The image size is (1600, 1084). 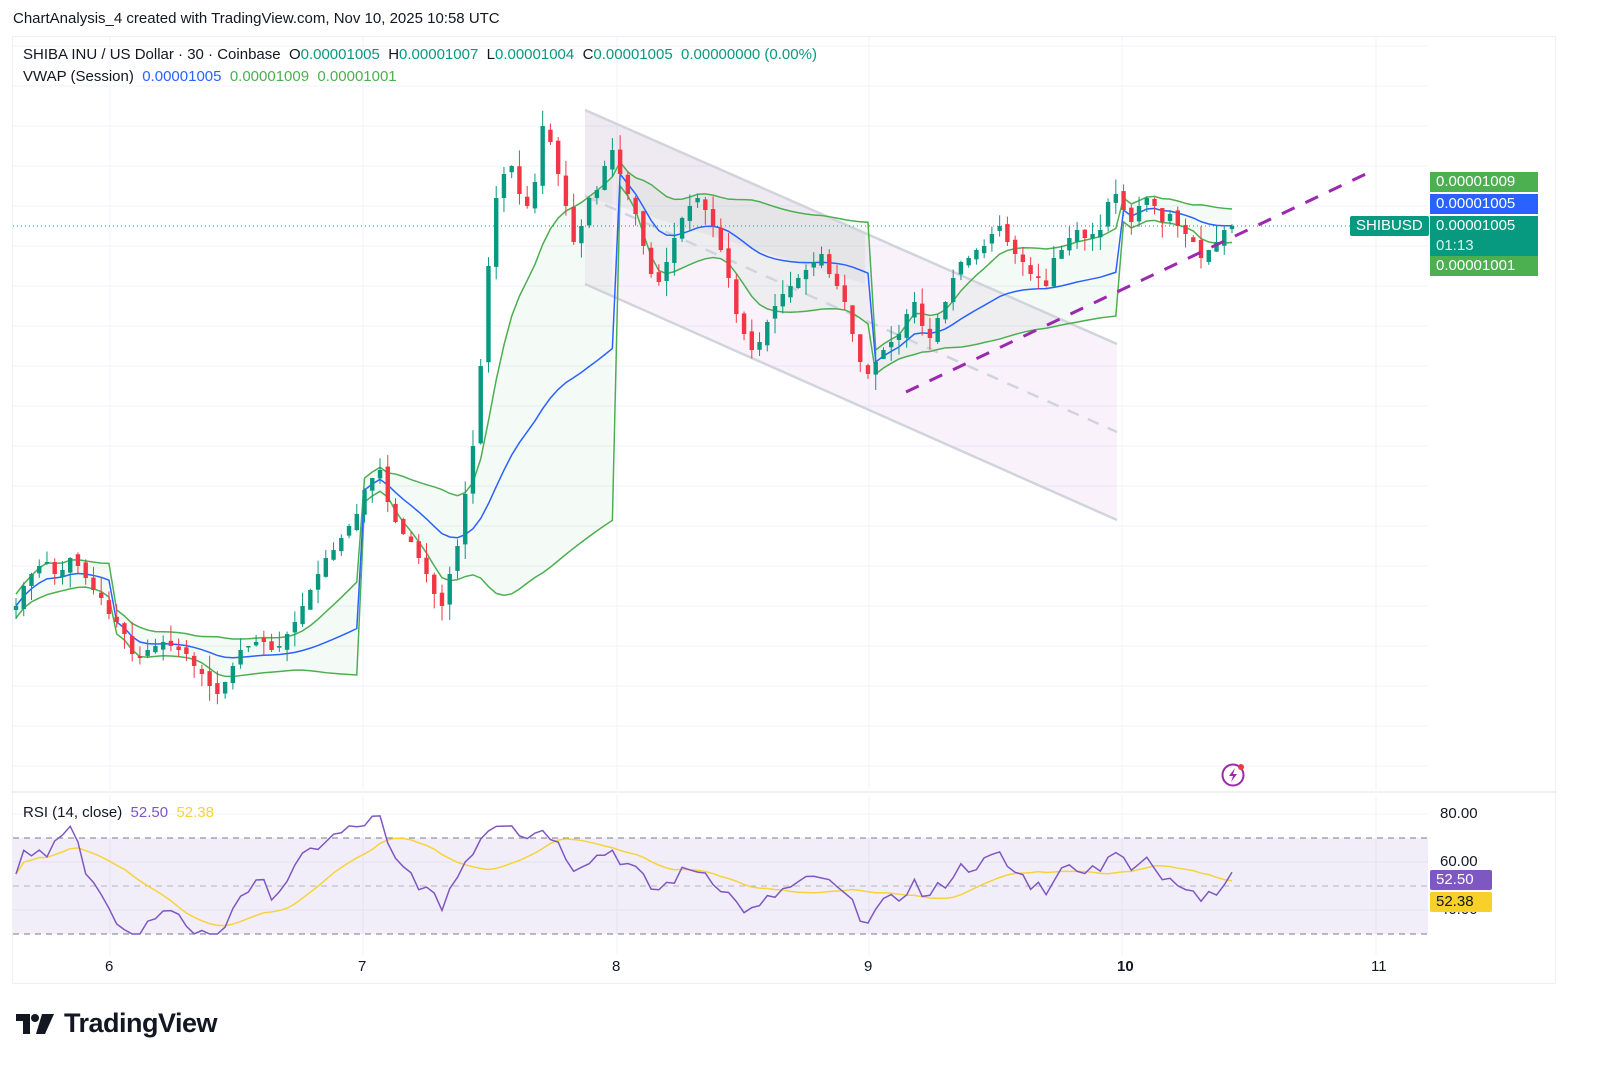 What do you see at coordinates (534, 54) in the screenshot?
I see `low-value: 0.00001004` at bounding box center [534, 54].